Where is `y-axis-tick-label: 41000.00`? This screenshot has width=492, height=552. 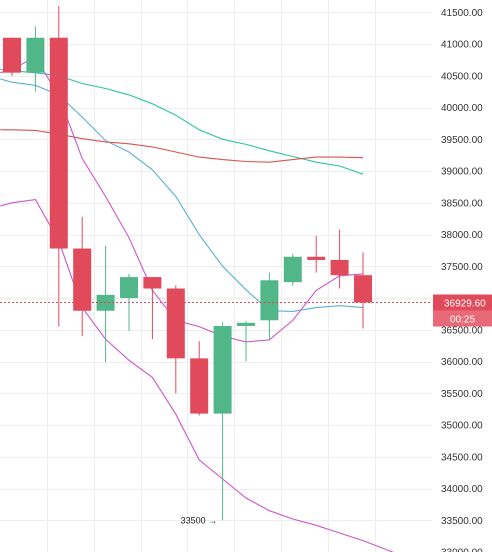
y-axis-tick-label: 41000.00 is located at coordinates (462, 45).